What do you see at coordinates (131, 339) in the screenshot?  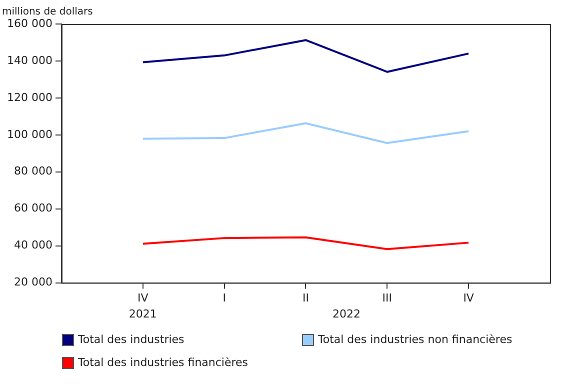 I see `legend-label: Total des industries` at bounding box center [131, 339].